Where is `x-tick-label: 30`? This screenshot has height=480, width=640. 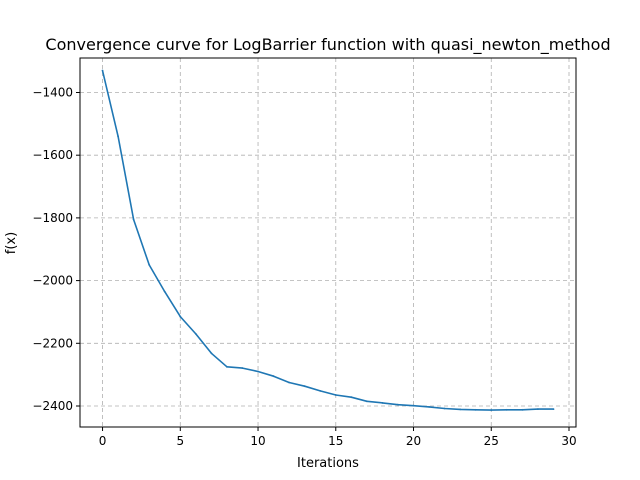 x-tick-label: 30 is located at coordinates (568, 441).